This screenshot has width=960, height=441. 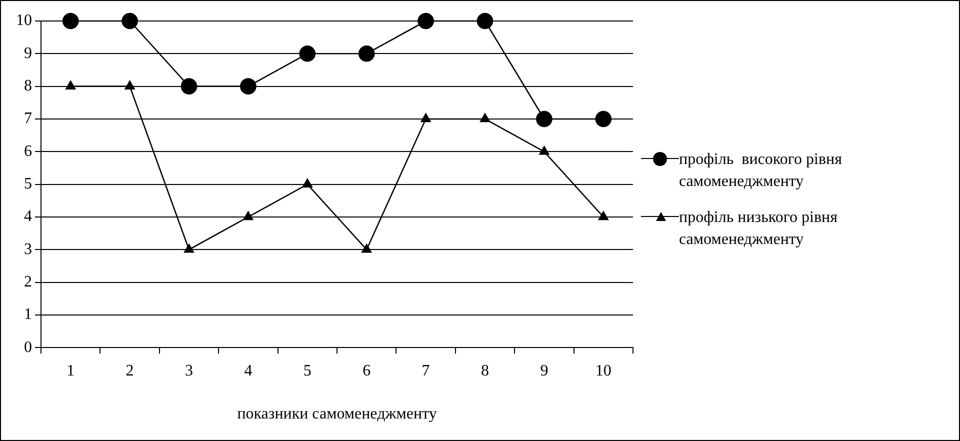 I want to click on x-axis-title: показники самоменеджменту, so click(x=337, y=414).